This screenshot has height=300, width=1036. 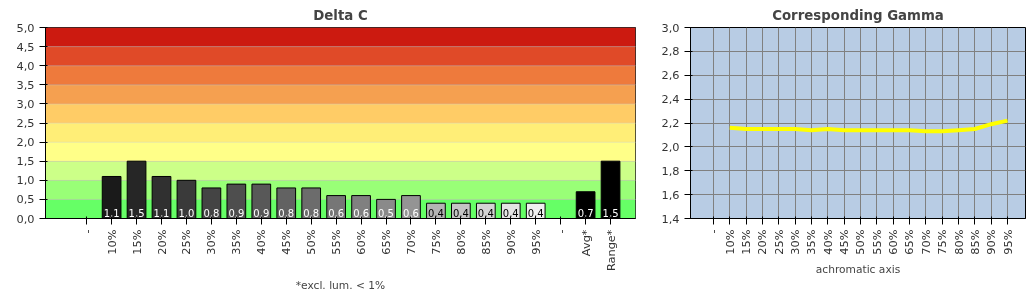 What do you see at coordinates (670, 170) in the screenshot?
I see `y-tick-label: 1,8` at bounding box center [670, 170].